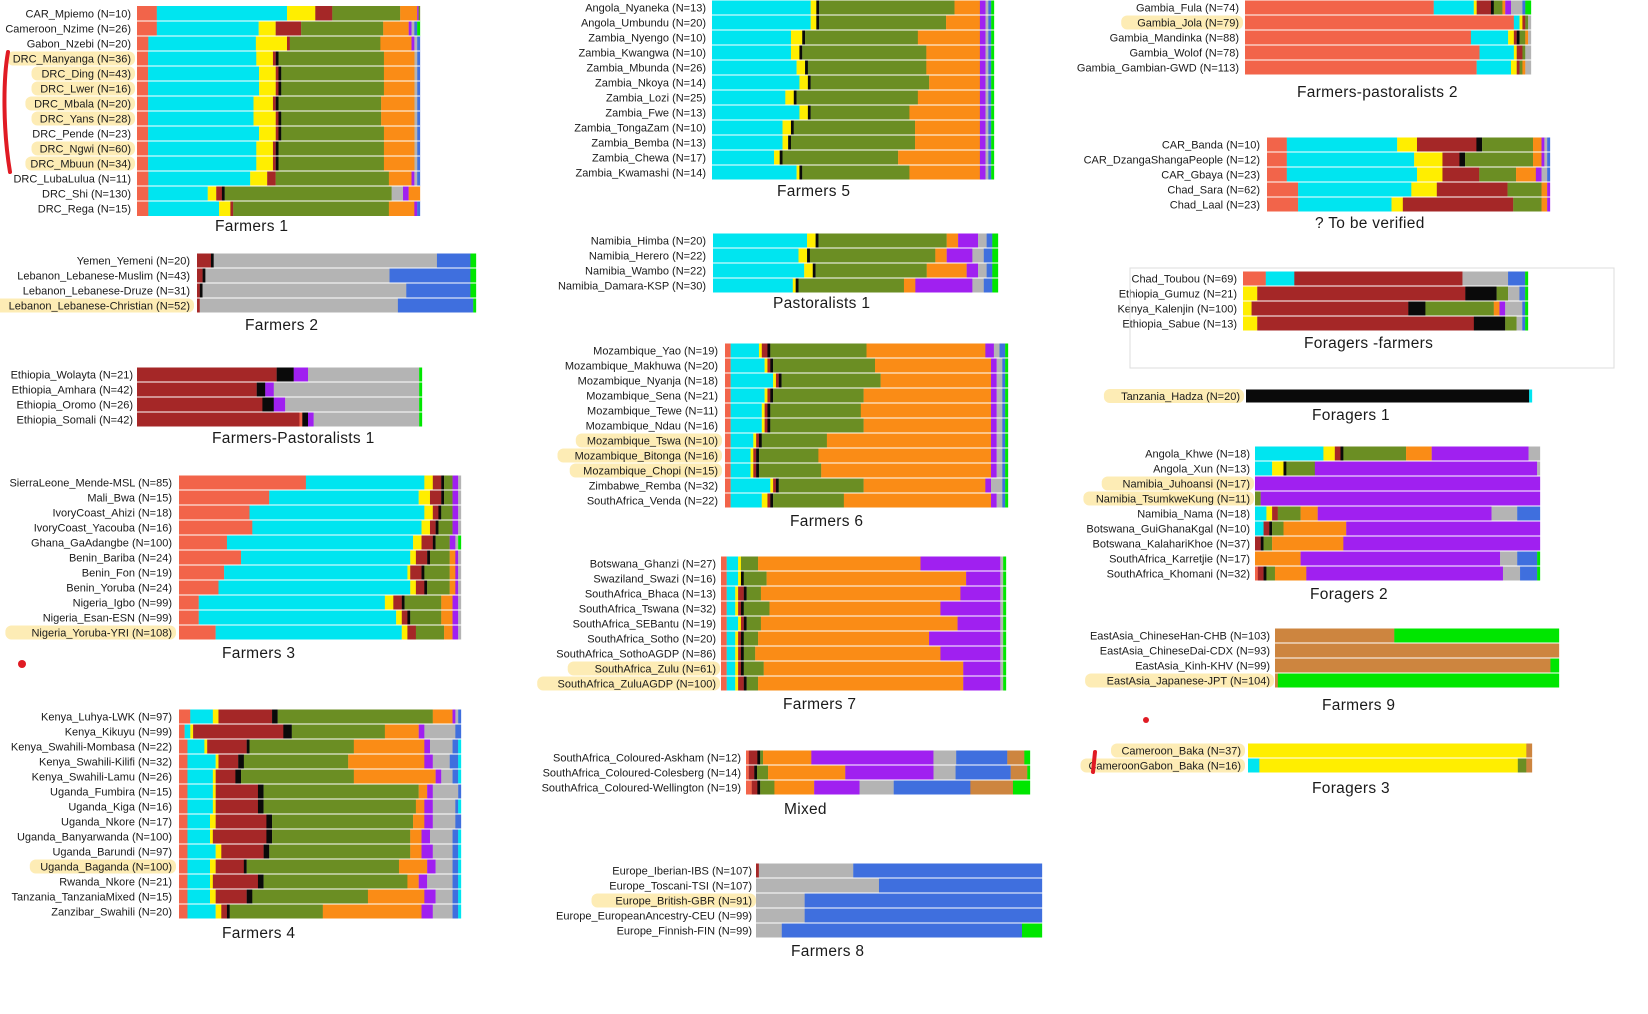 The height and width of the screenshot is (1014, 1648). What do you see at coordinates (91, 748) in the screenshot?
I see `population-label: Kenya_Swahili-Mombasa (N=22)` at bounding box center [91, 748].